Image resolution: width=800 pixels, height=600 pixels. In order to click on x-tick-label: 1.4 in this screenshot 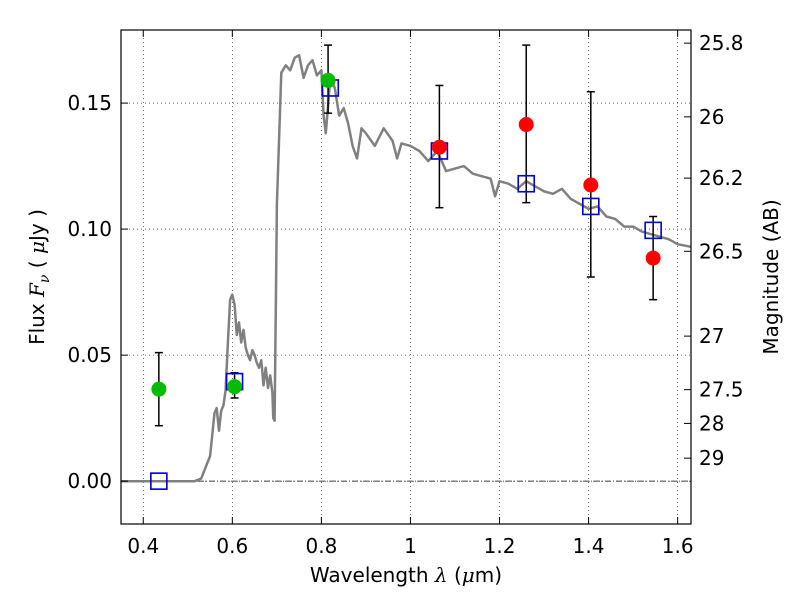, I will do `click(589, 546)`.